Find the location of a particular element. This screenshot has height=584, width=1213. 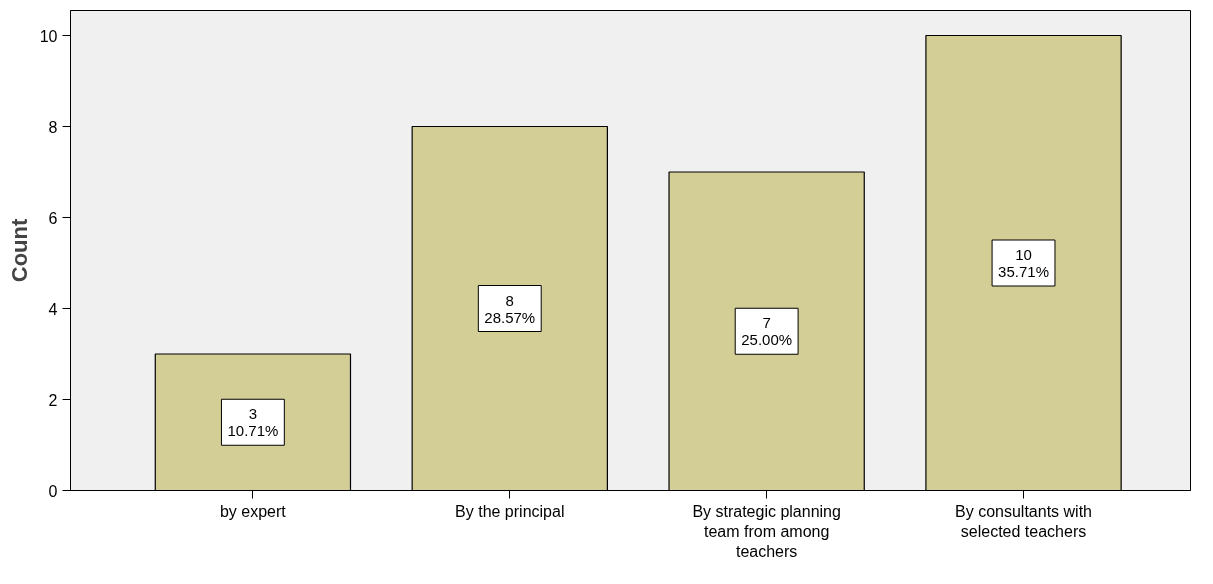

x-tick-label: By consultants with selected teachers is located at coordinates (1023, 521).